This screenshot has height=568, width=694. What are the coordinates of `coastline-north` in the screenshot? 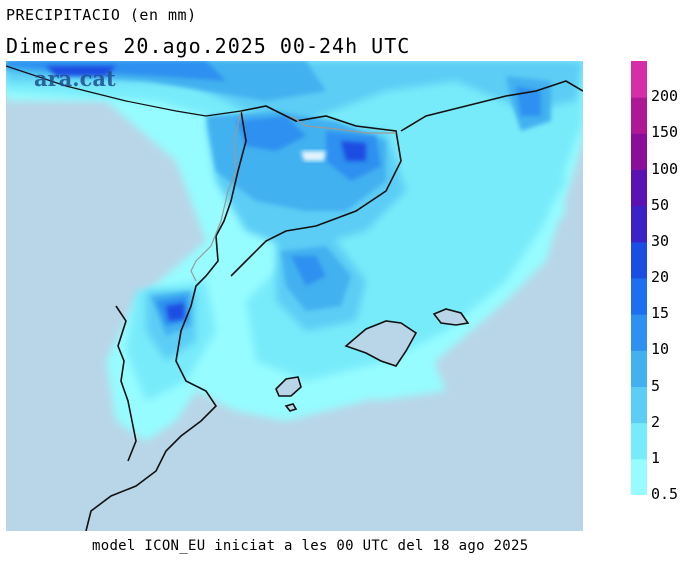 It's located at (316, 191).